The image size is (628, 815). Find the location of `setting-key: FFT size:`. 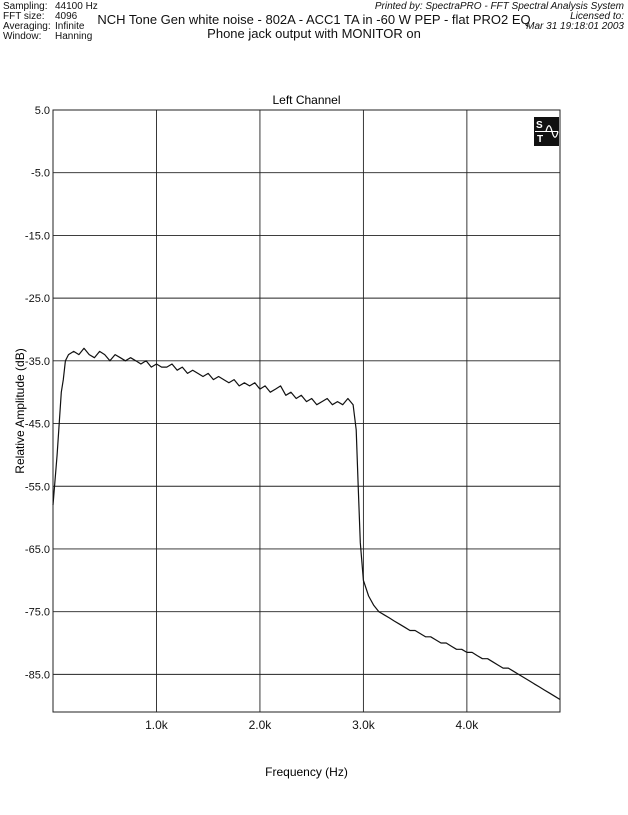

setting-key: FFT size: is located at coordinates (24, 16).